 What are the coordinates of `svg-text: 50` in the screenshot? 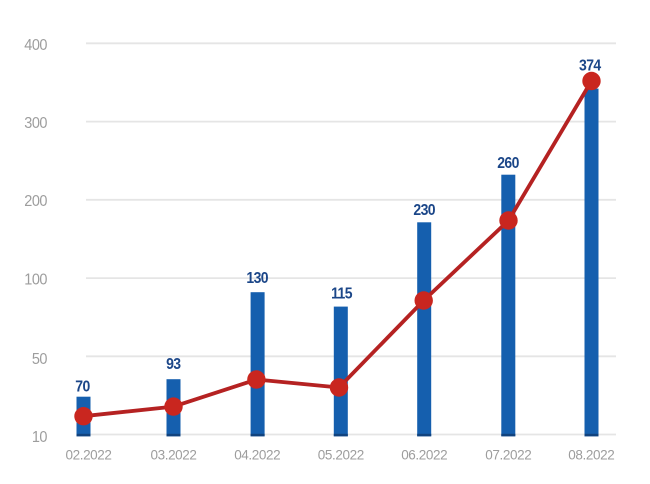 It's located at (39, 359).